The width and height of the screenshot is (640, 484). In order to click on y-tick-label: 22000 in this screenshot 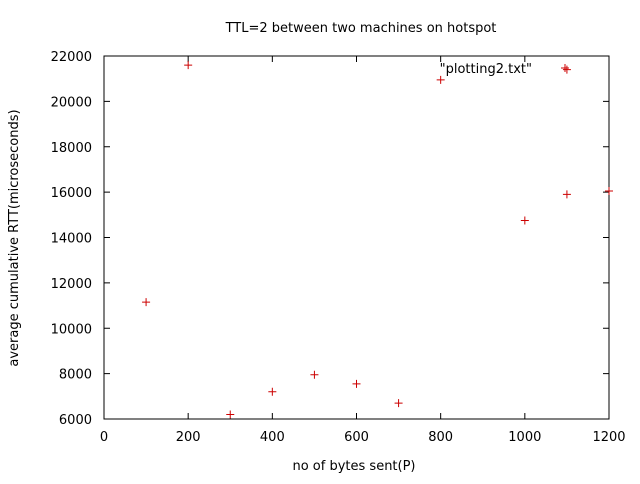, I will do `click(71, 57)`.